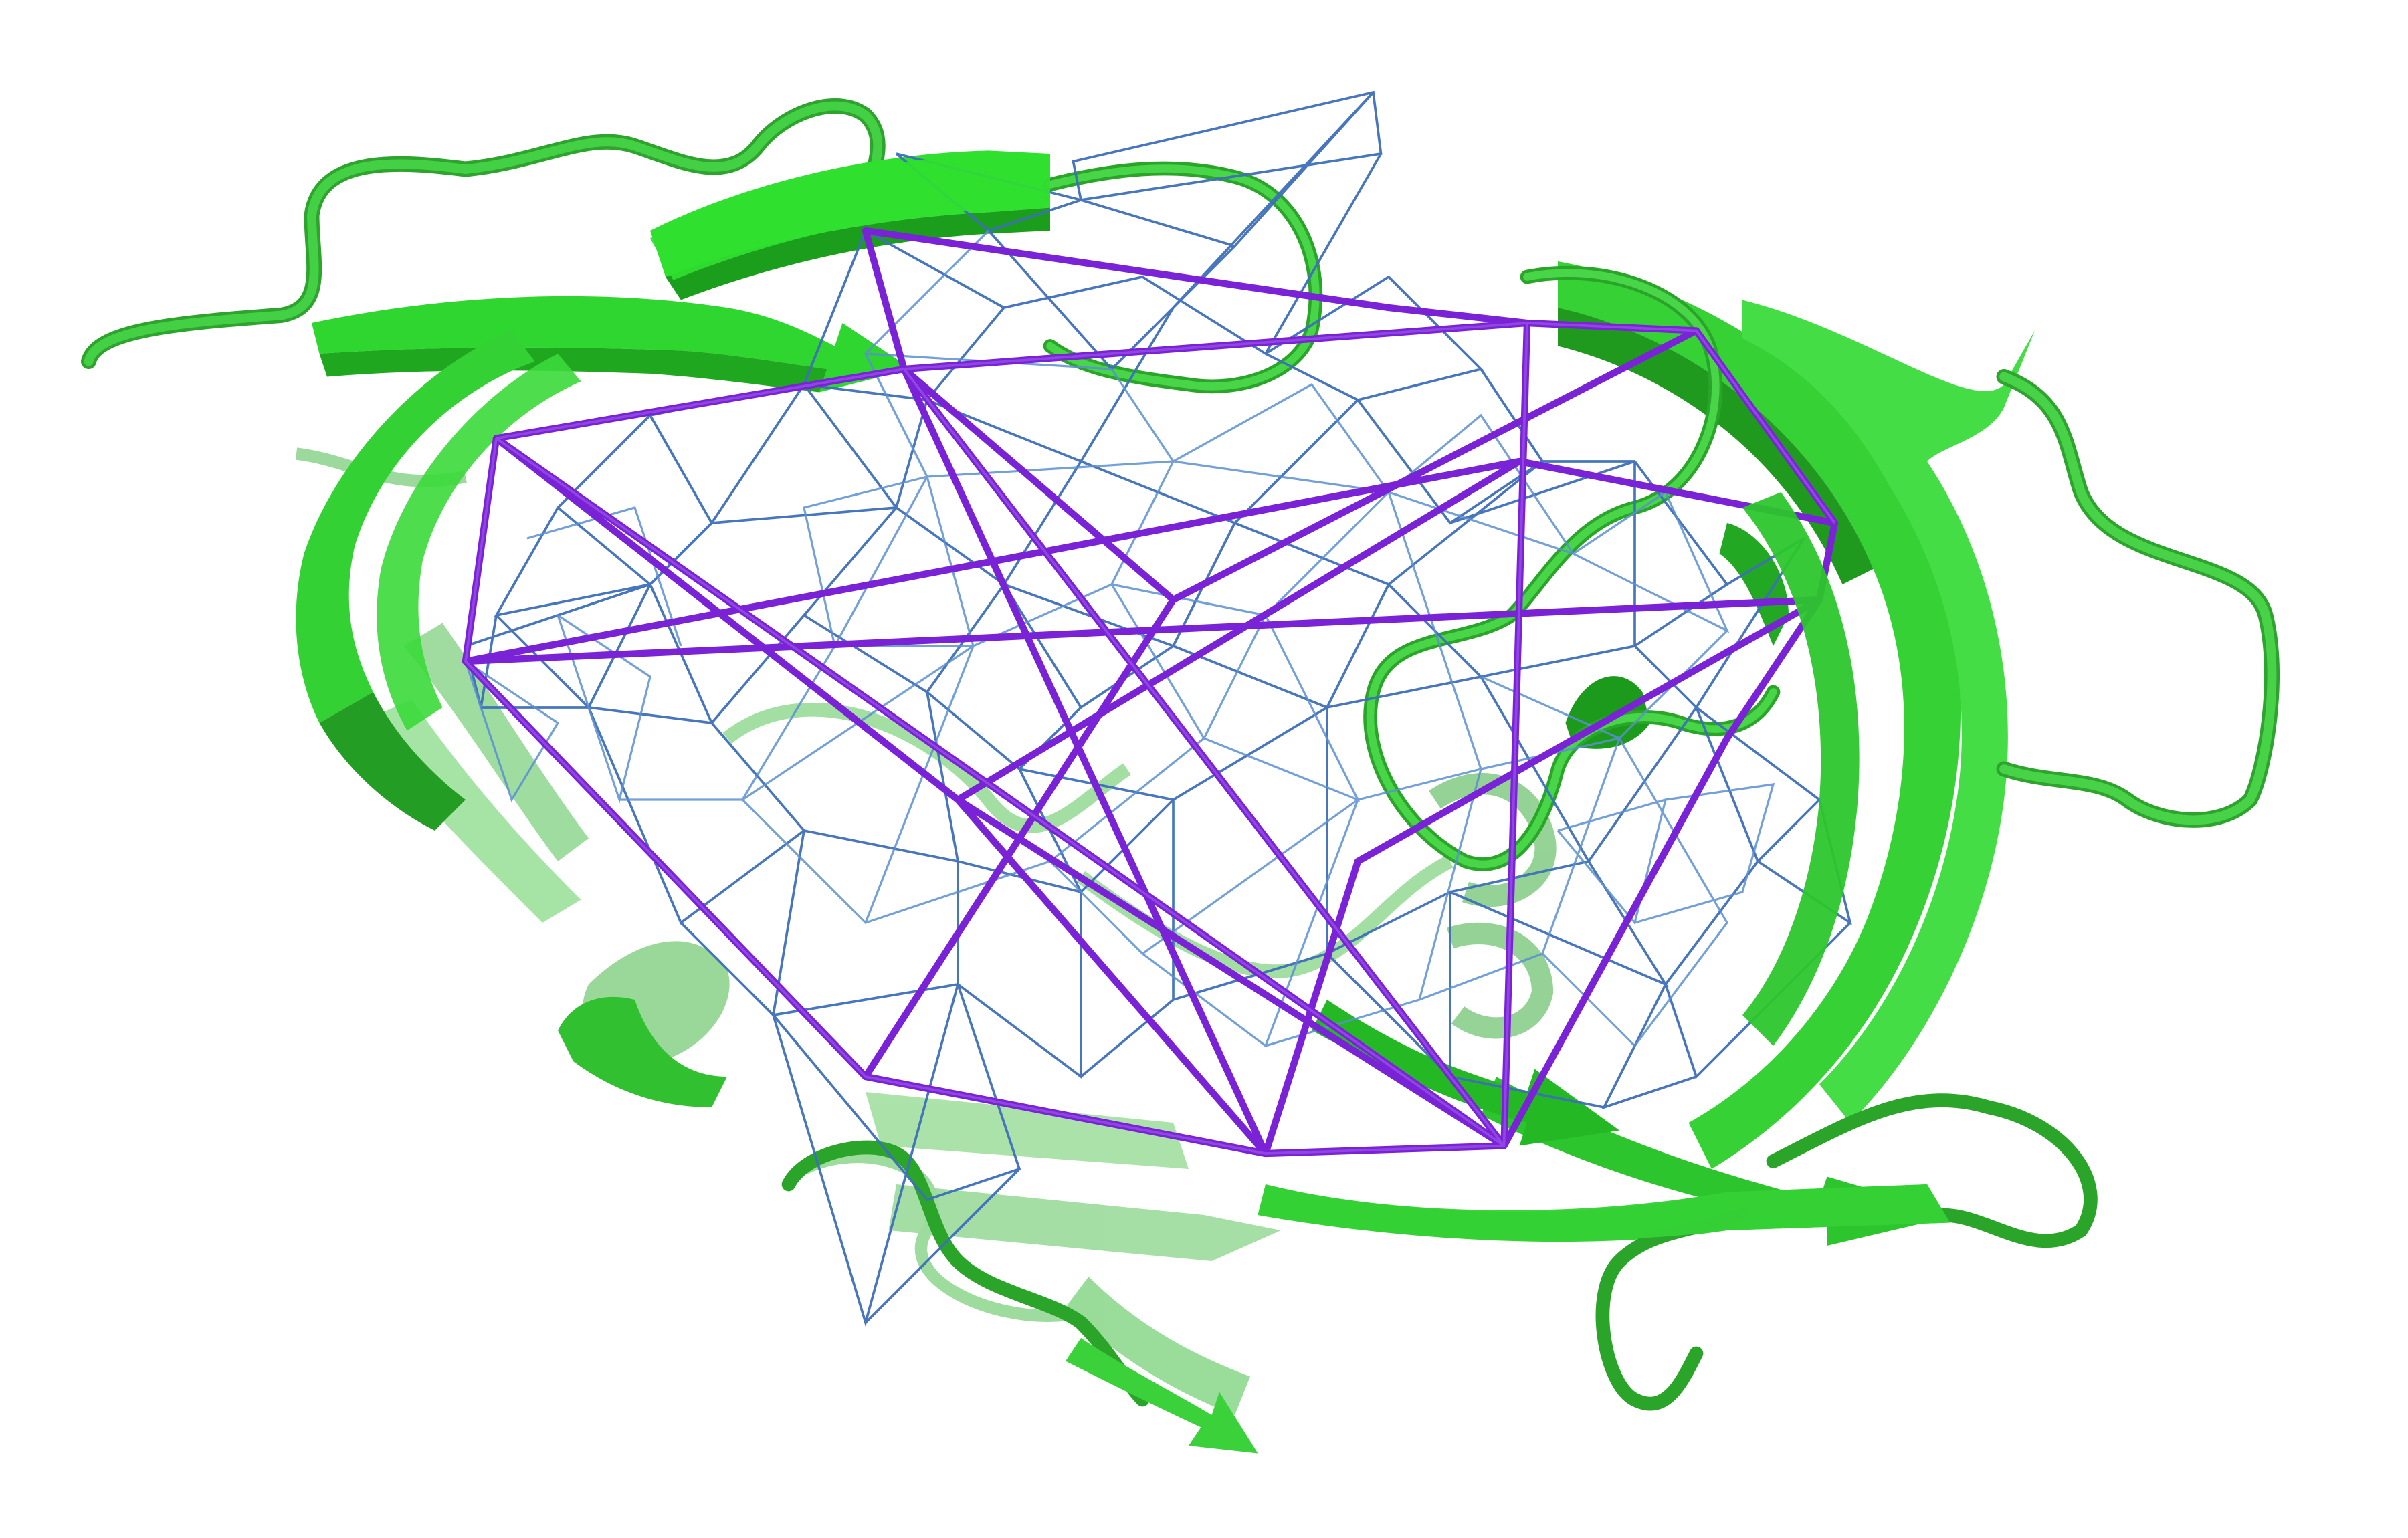  I want to click on sheet-right-arc-shade, so click(1716, 446).